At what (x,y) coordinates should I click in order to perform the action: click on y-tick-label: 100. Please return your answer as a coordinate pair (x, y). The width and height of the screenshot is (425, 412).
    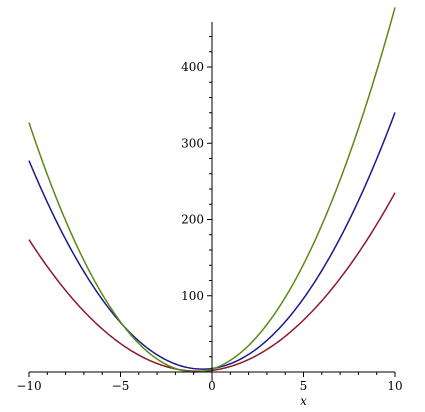
    Looking at the image, I should click on (192, 296).